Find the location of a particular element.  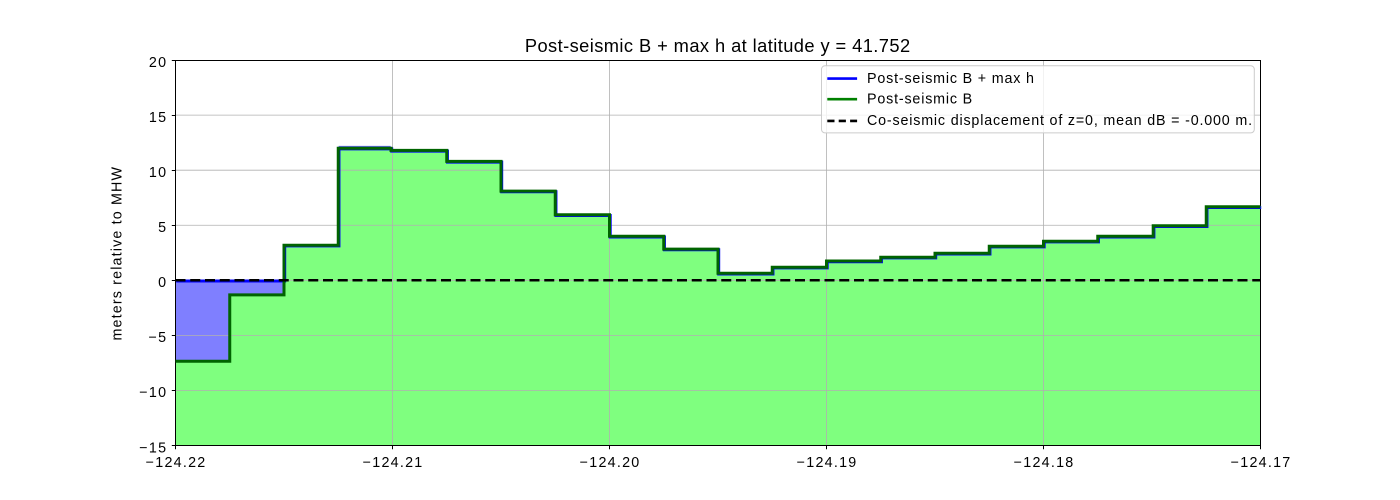

svg-text: −124.18 is located at coordinates (1044, 463).